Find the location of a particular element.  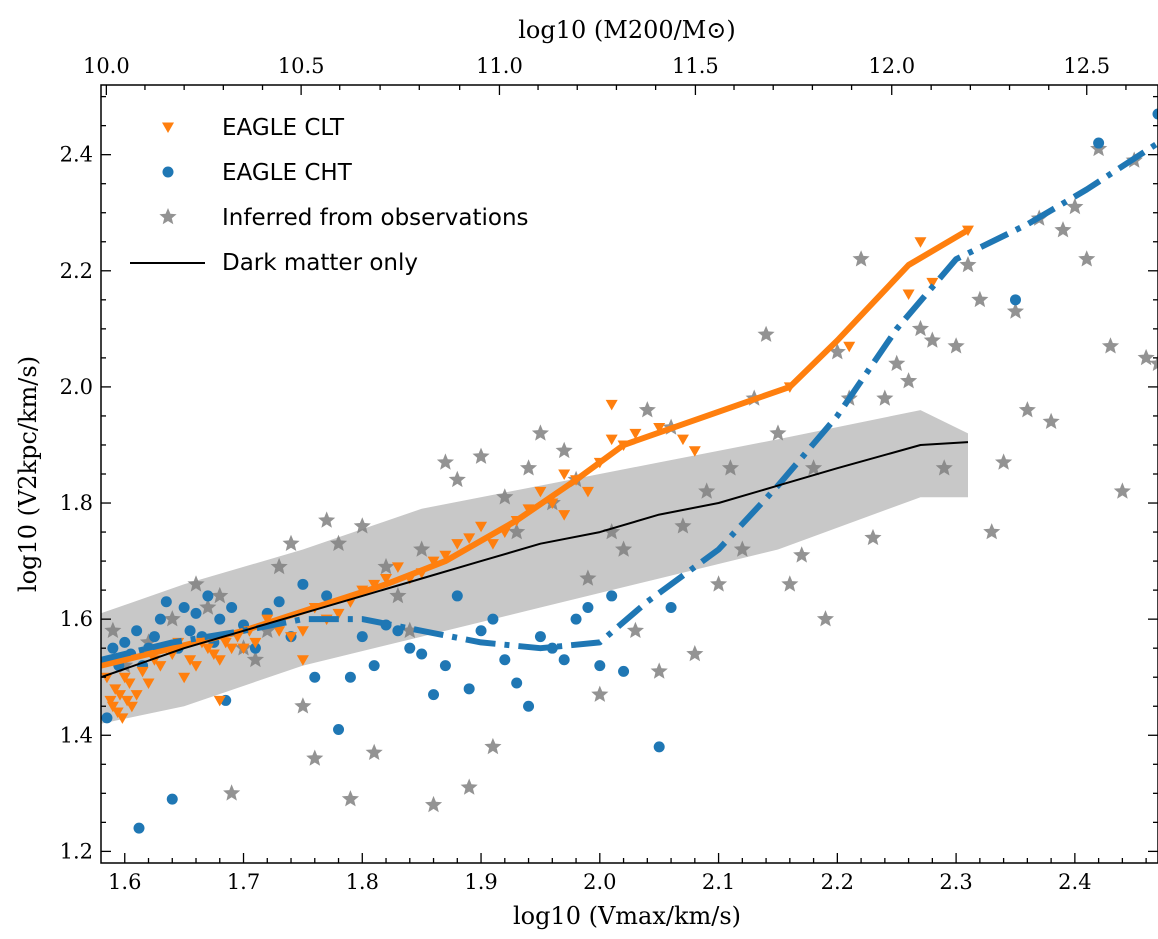

y-tick-label: 1.2 is located at coordinates (76, 851).